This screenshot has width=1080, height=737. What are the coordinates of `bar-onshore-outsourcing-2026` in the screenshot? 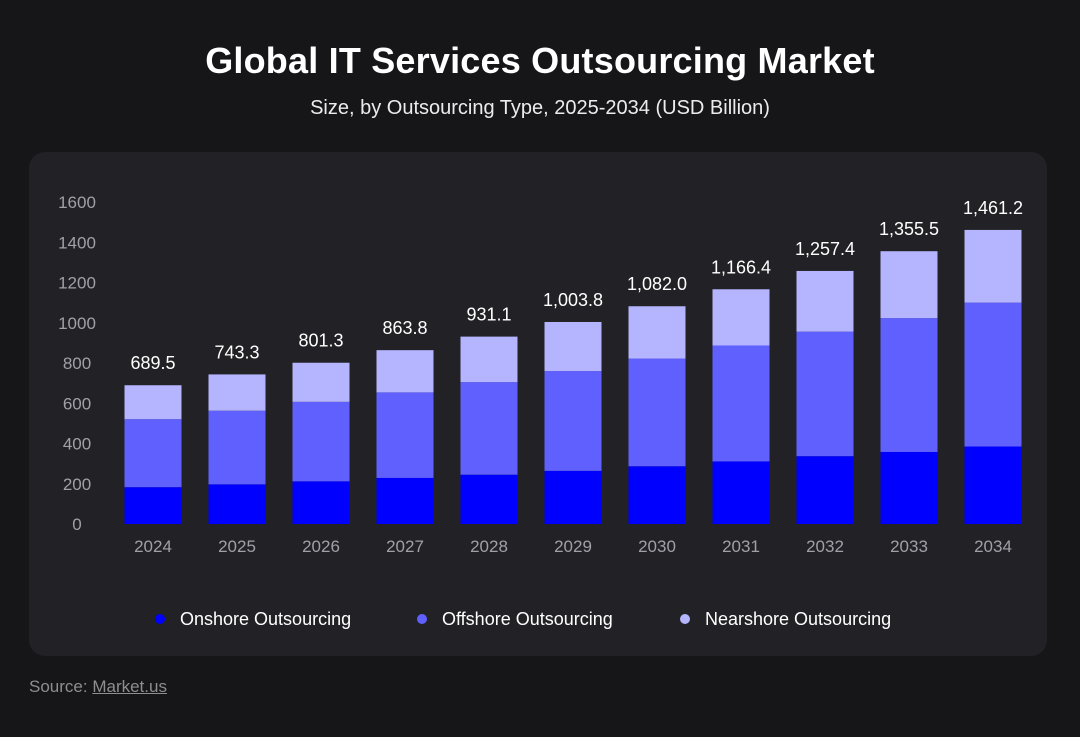 It's located at (321, 502).